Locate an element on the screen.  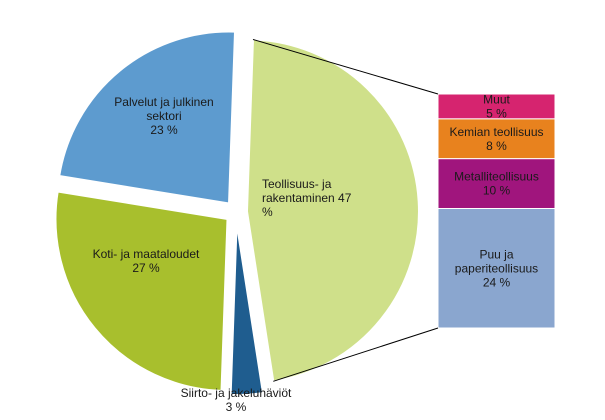
breakdown-label-3-line-1: paperiteollisuus is located at coordinates (496, 268).